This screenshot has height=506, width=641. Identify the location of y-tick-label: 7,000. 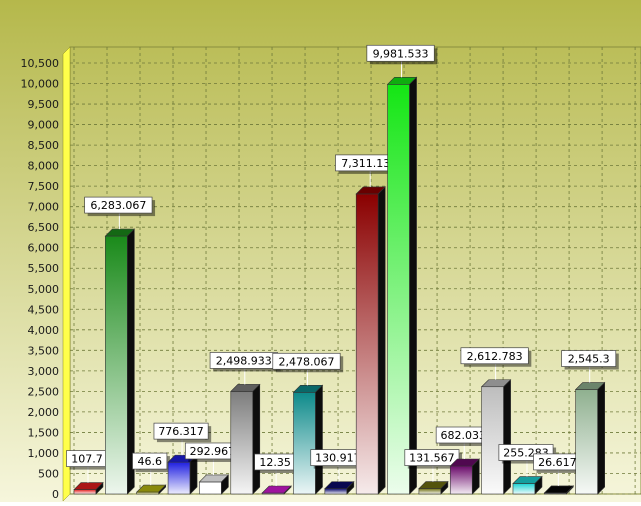
(44, 207).